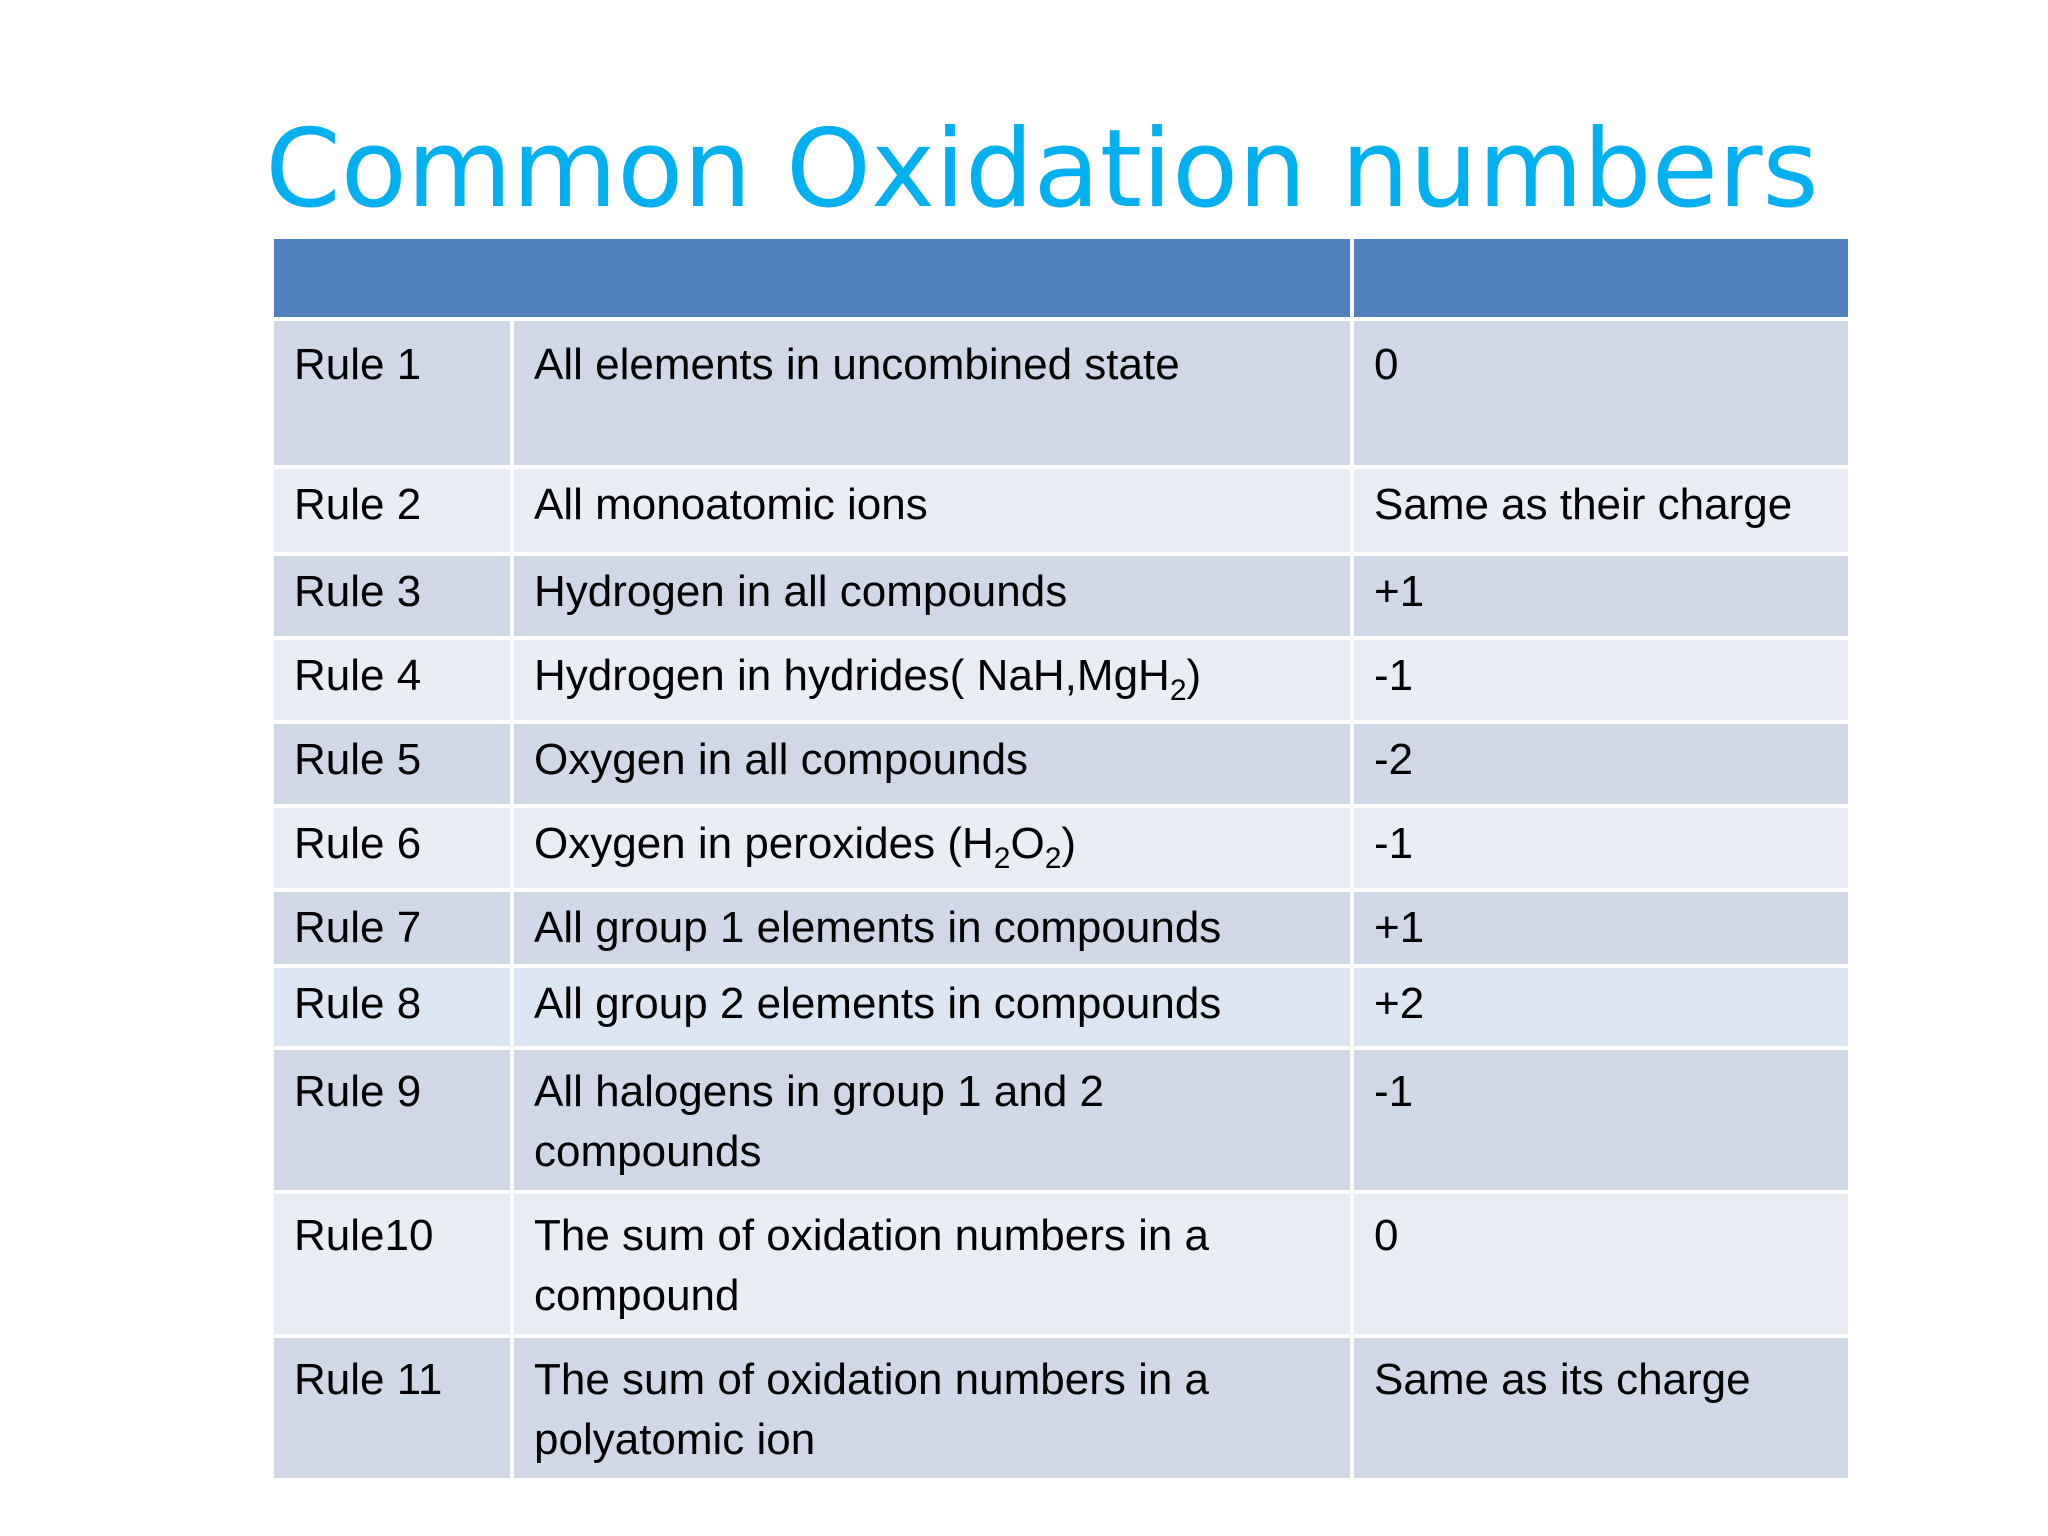 This screenshot has width=2048, height=1536. What do you see at coordinates (932, 1007) in the screenshot?
I see `rule-description: All group 2 elements in compounds` at bounding box center [932, 1007].